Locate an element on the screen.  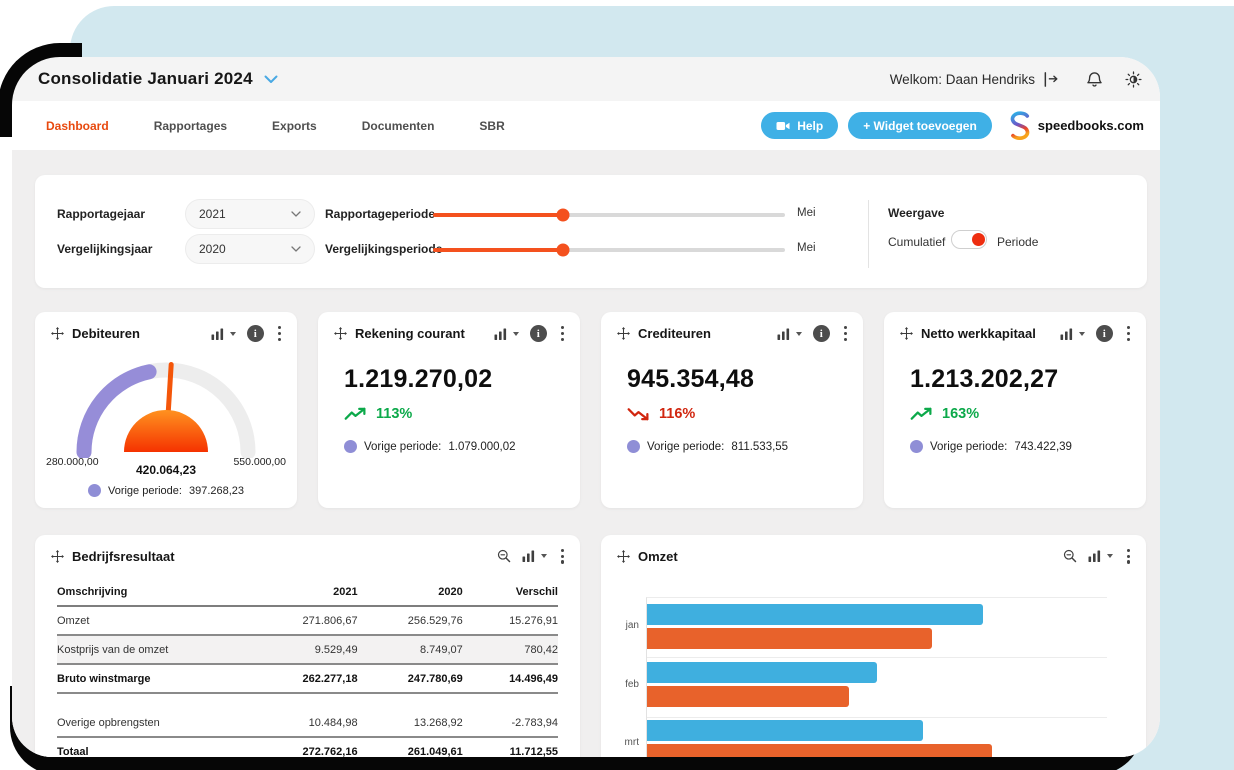
bar-mrt-previous is located at coordinates (819, 750).